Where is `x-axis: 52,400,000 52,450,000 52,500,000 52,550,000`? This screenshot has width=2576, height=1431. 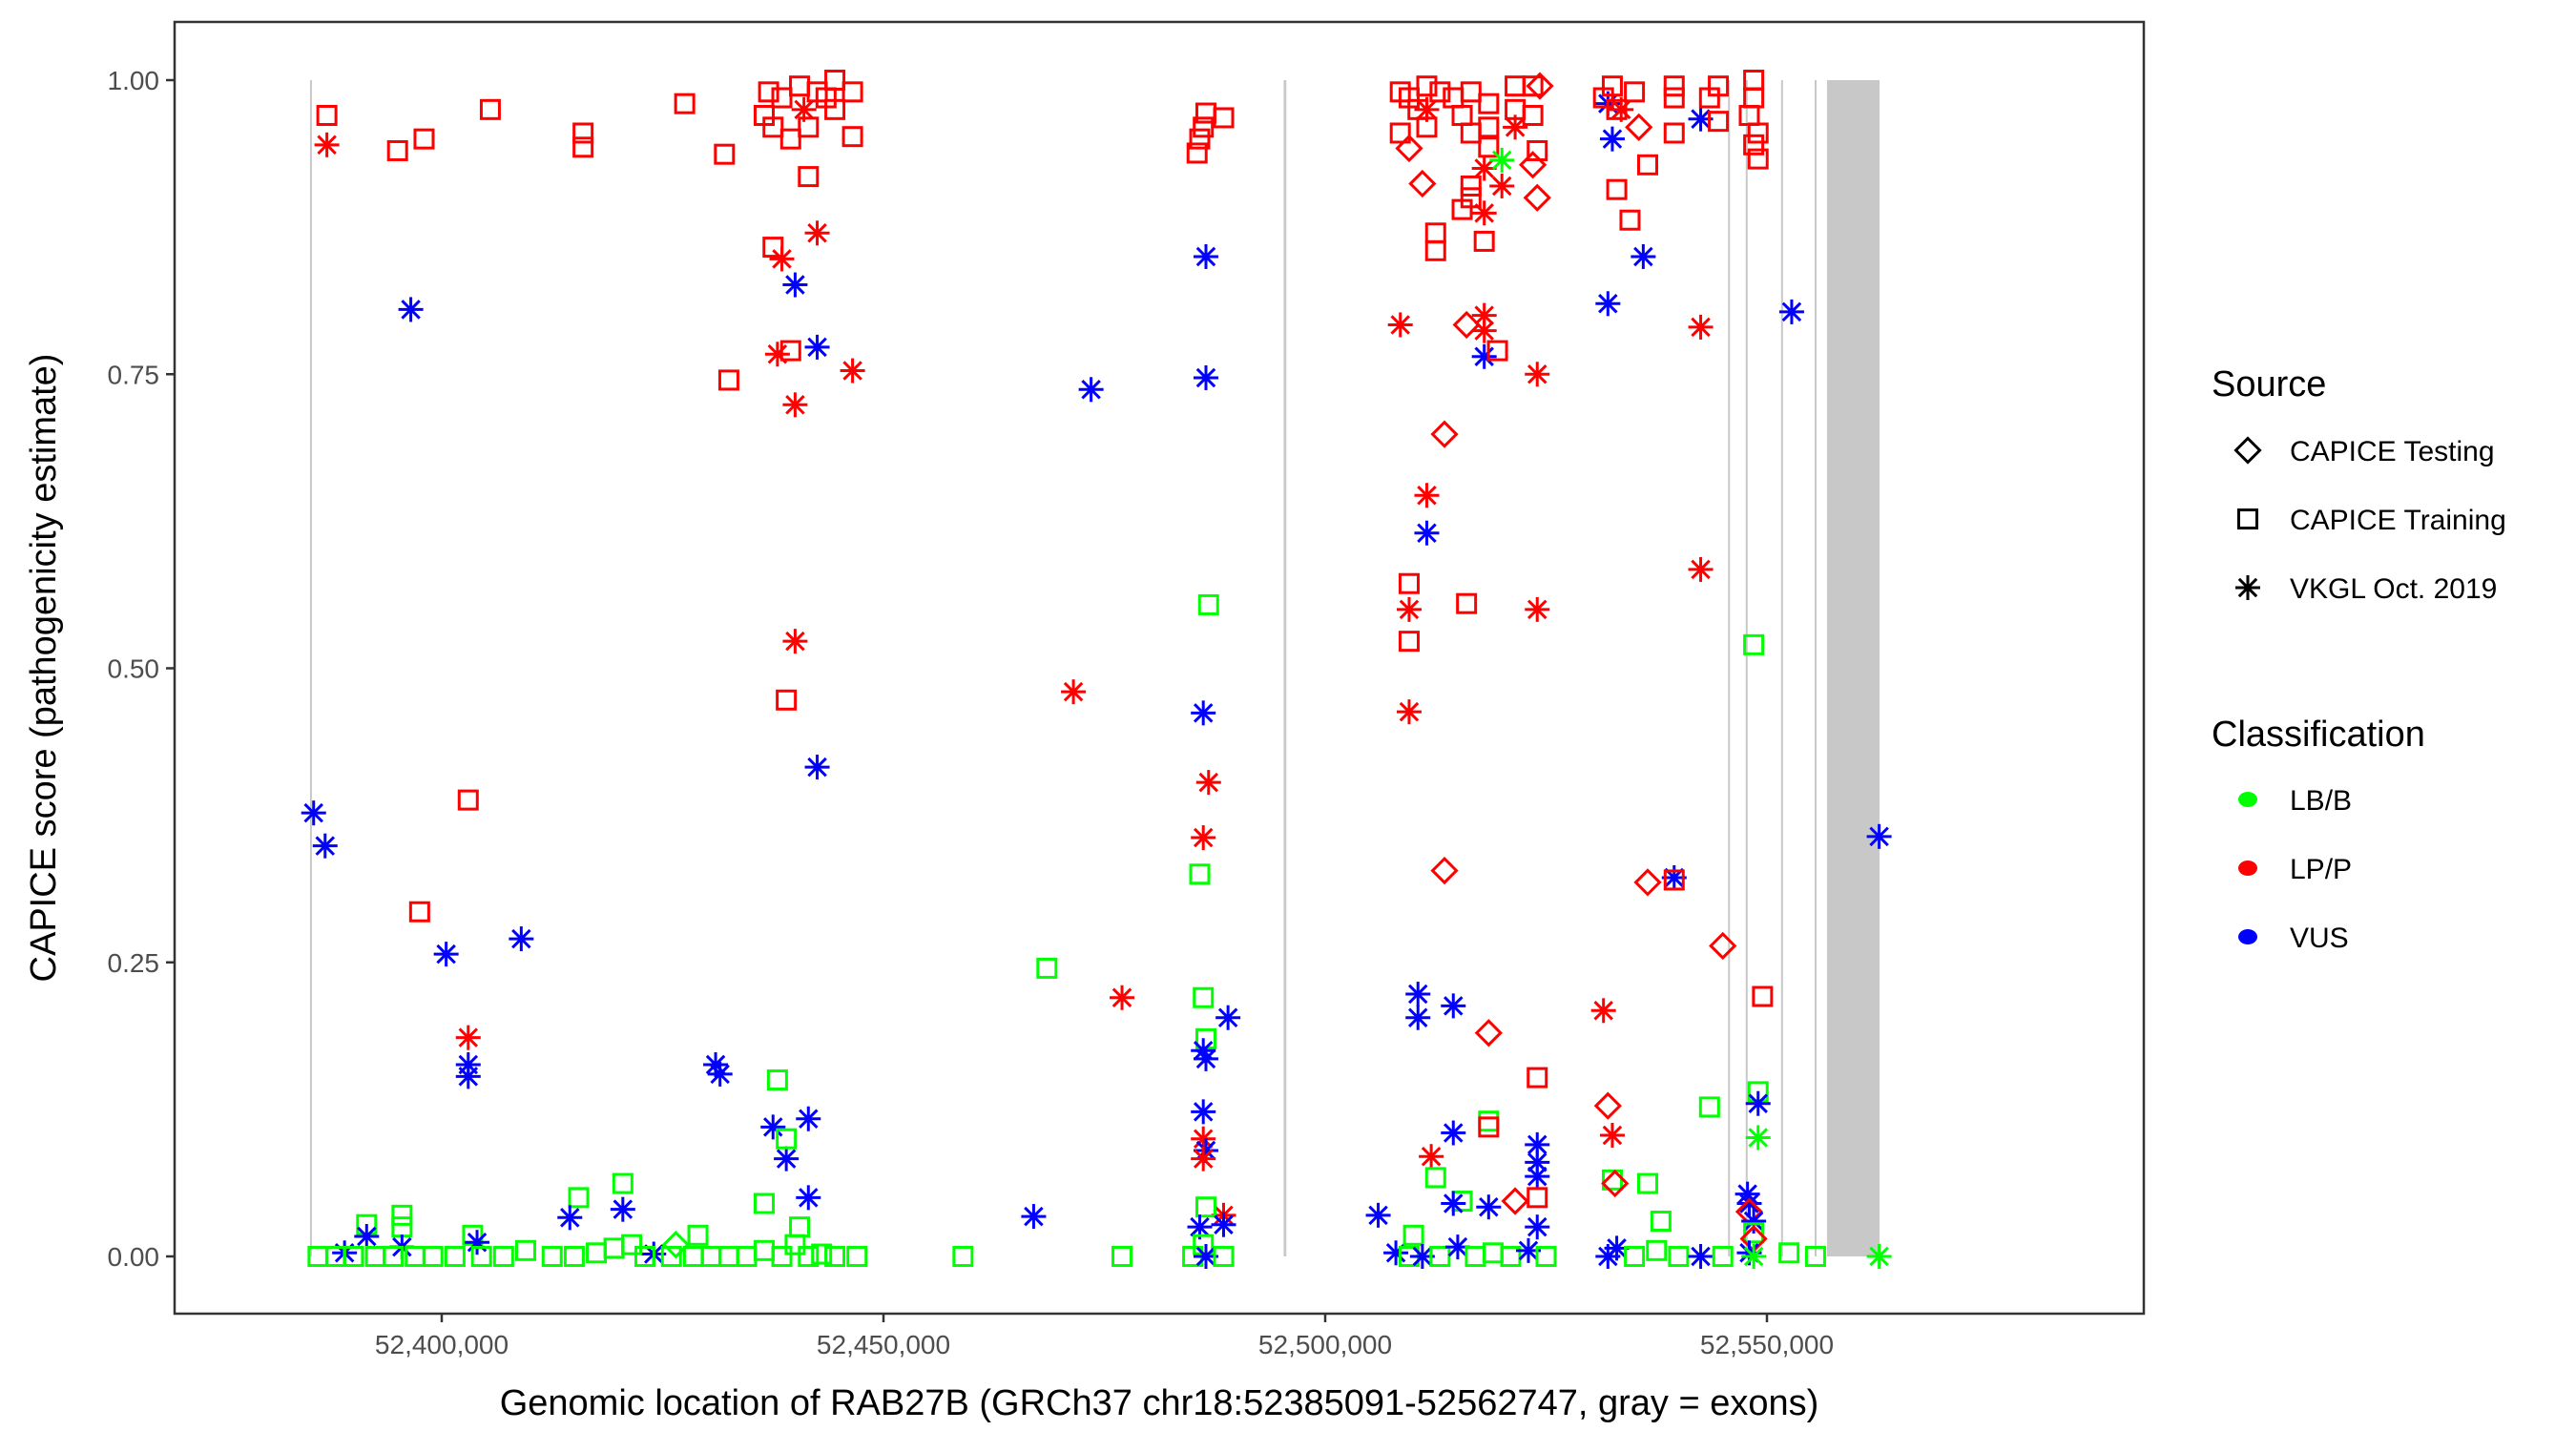 x-axis: 52,400,000 52,450,000 52,500,000 52,550,000 is located at coordinates (1104, 1336).